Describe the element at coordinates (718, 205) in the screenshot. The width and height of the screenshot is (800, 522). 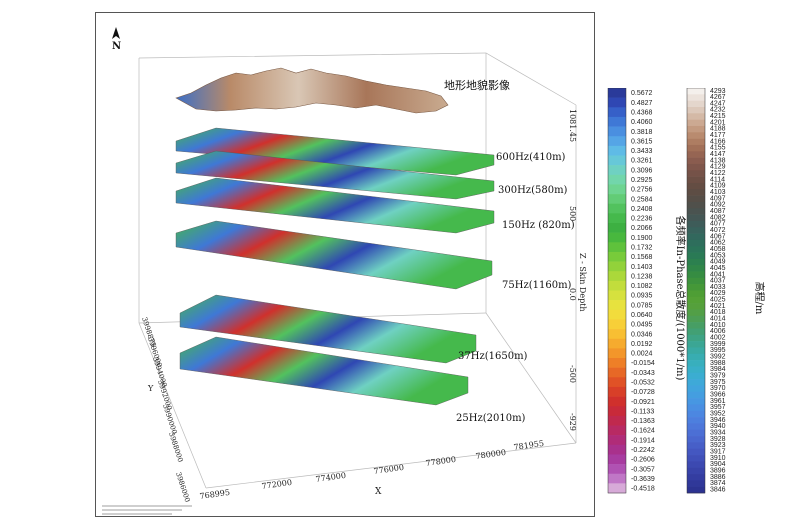
I see `colorbar-tick-label: 4092` at that location.